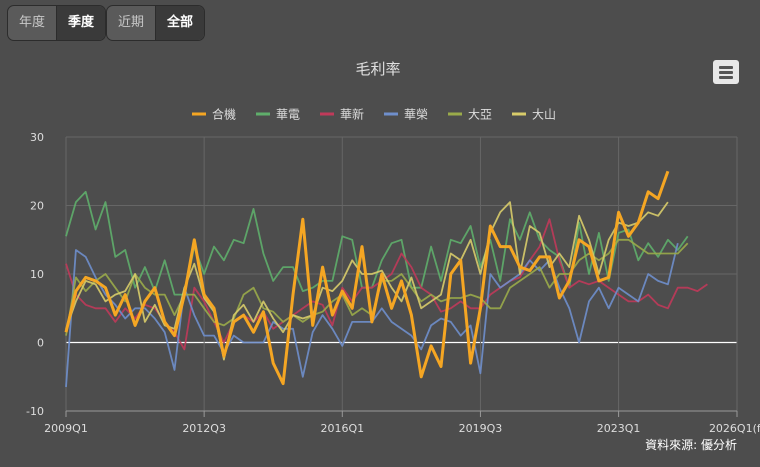 The image size is (760, 467). Describe the element at coordinates (619, 428) in the screenshot. I see `x-tick-label: 2023Q1` at that location.